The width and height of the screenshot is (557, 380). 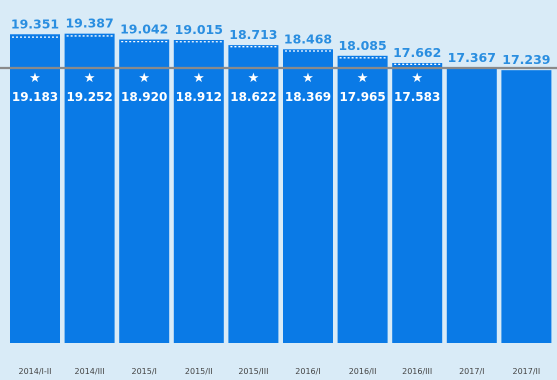 I want to click on star-marker-2: ★, so click(x=90, y=78).